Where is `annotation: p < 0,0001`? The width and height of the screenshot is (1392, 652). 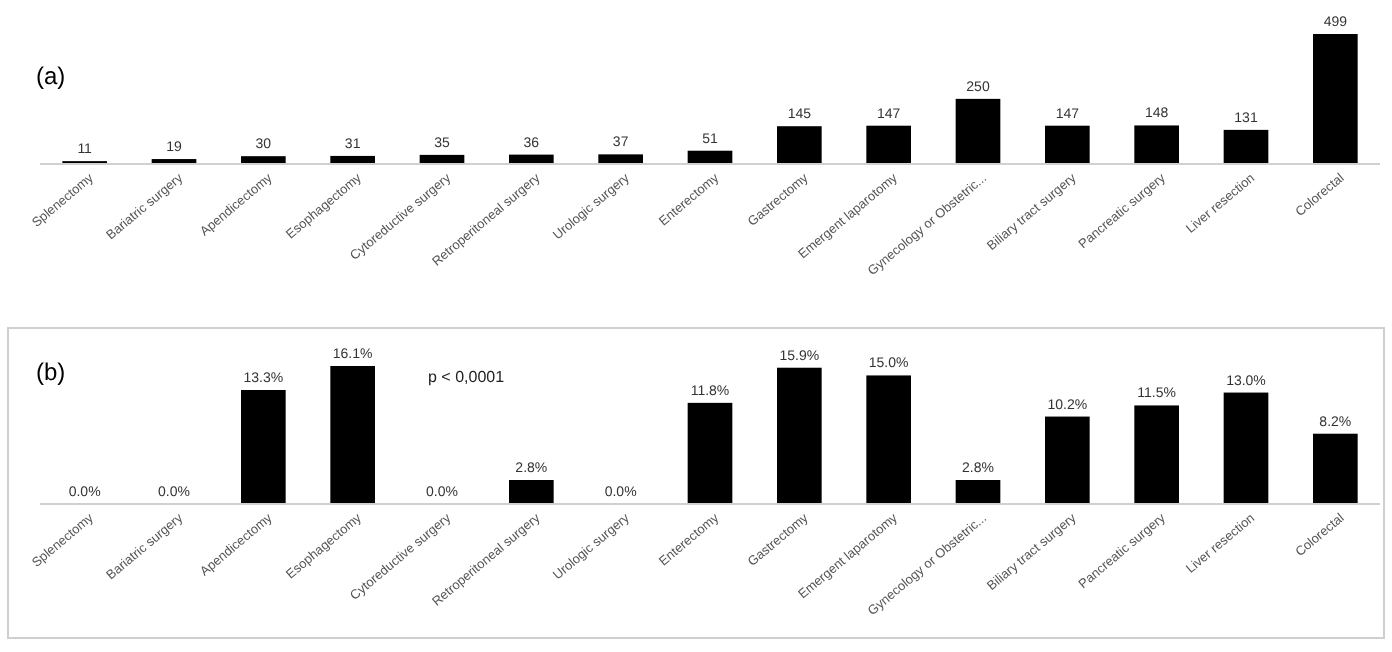 annotation: p < 0,0001 is located at coordinates (467, 377).